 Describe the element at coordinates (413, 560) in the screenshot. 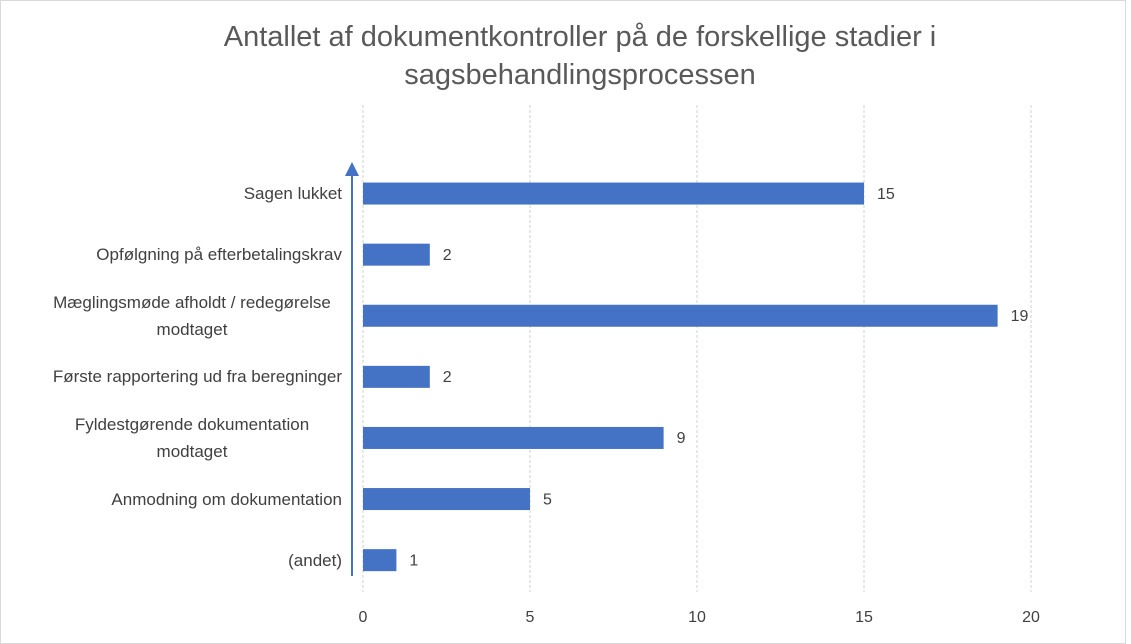

I see `value-label: 1` at that location.